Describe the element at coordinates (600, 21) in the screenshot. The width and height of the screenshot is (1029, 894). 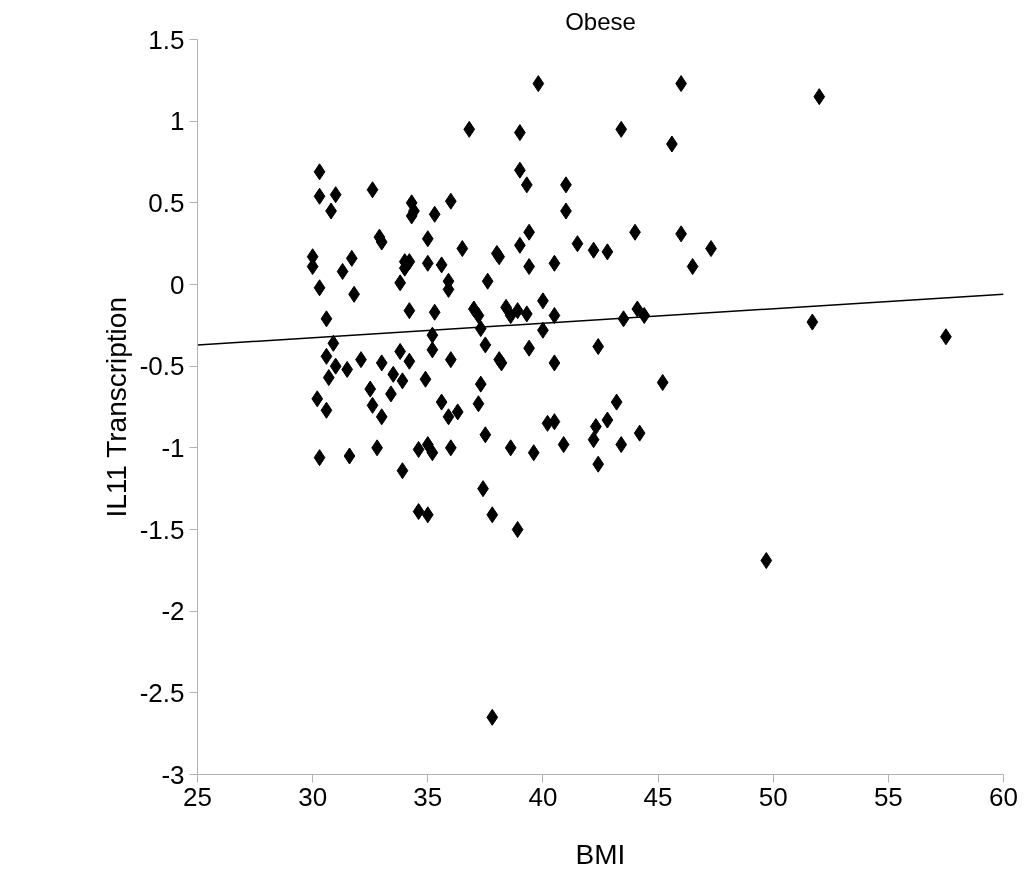
I see `chart-title: Obese` at that location.